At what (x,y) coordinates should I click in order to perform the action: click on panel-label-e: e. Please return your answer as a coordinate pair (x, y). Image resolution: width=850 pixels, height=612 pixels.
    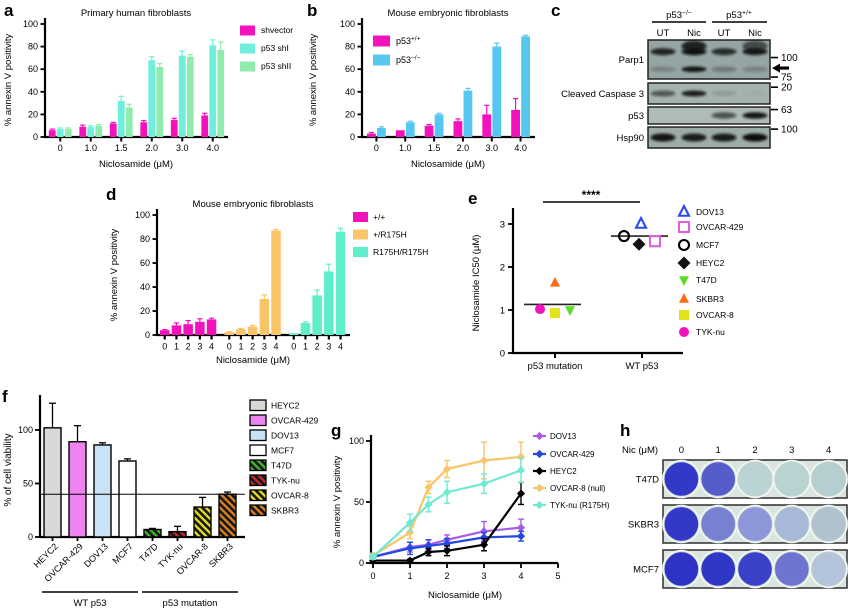
    Looking at the image, I should click on (473, 198).